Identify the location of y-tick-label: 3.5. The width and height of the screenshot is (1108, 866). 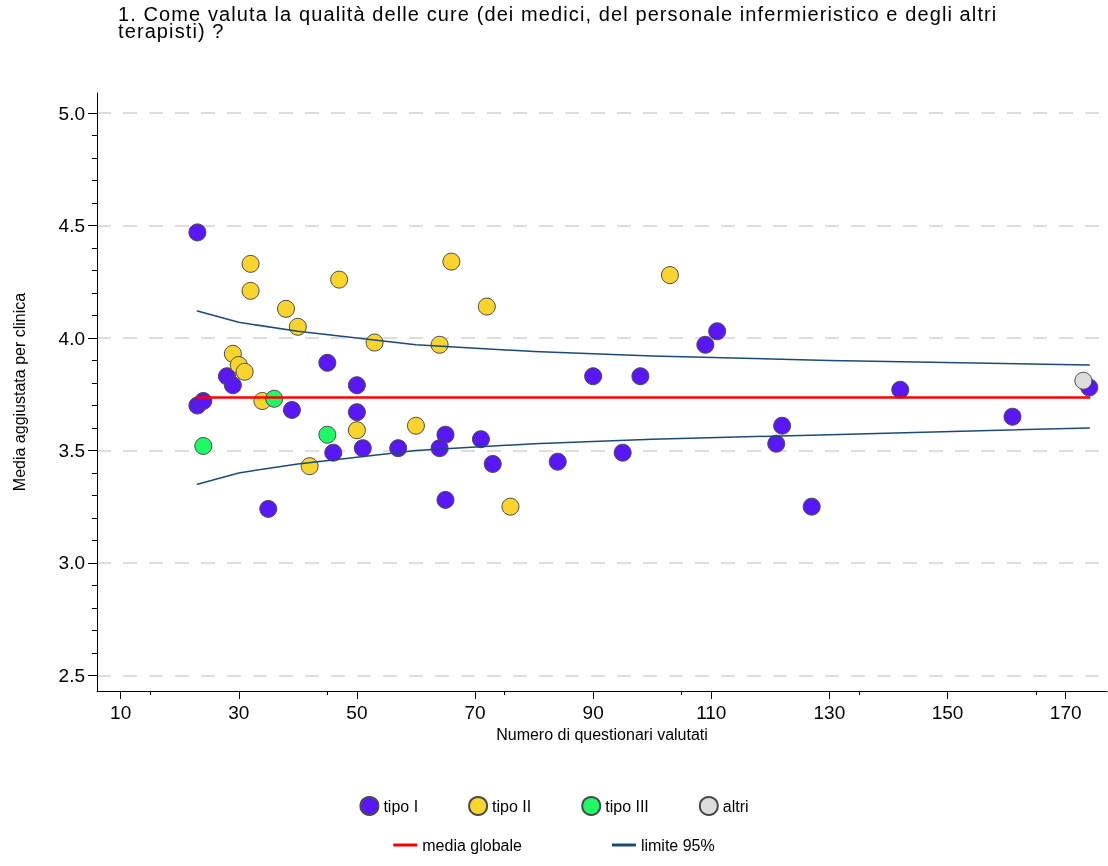
(71, 450).